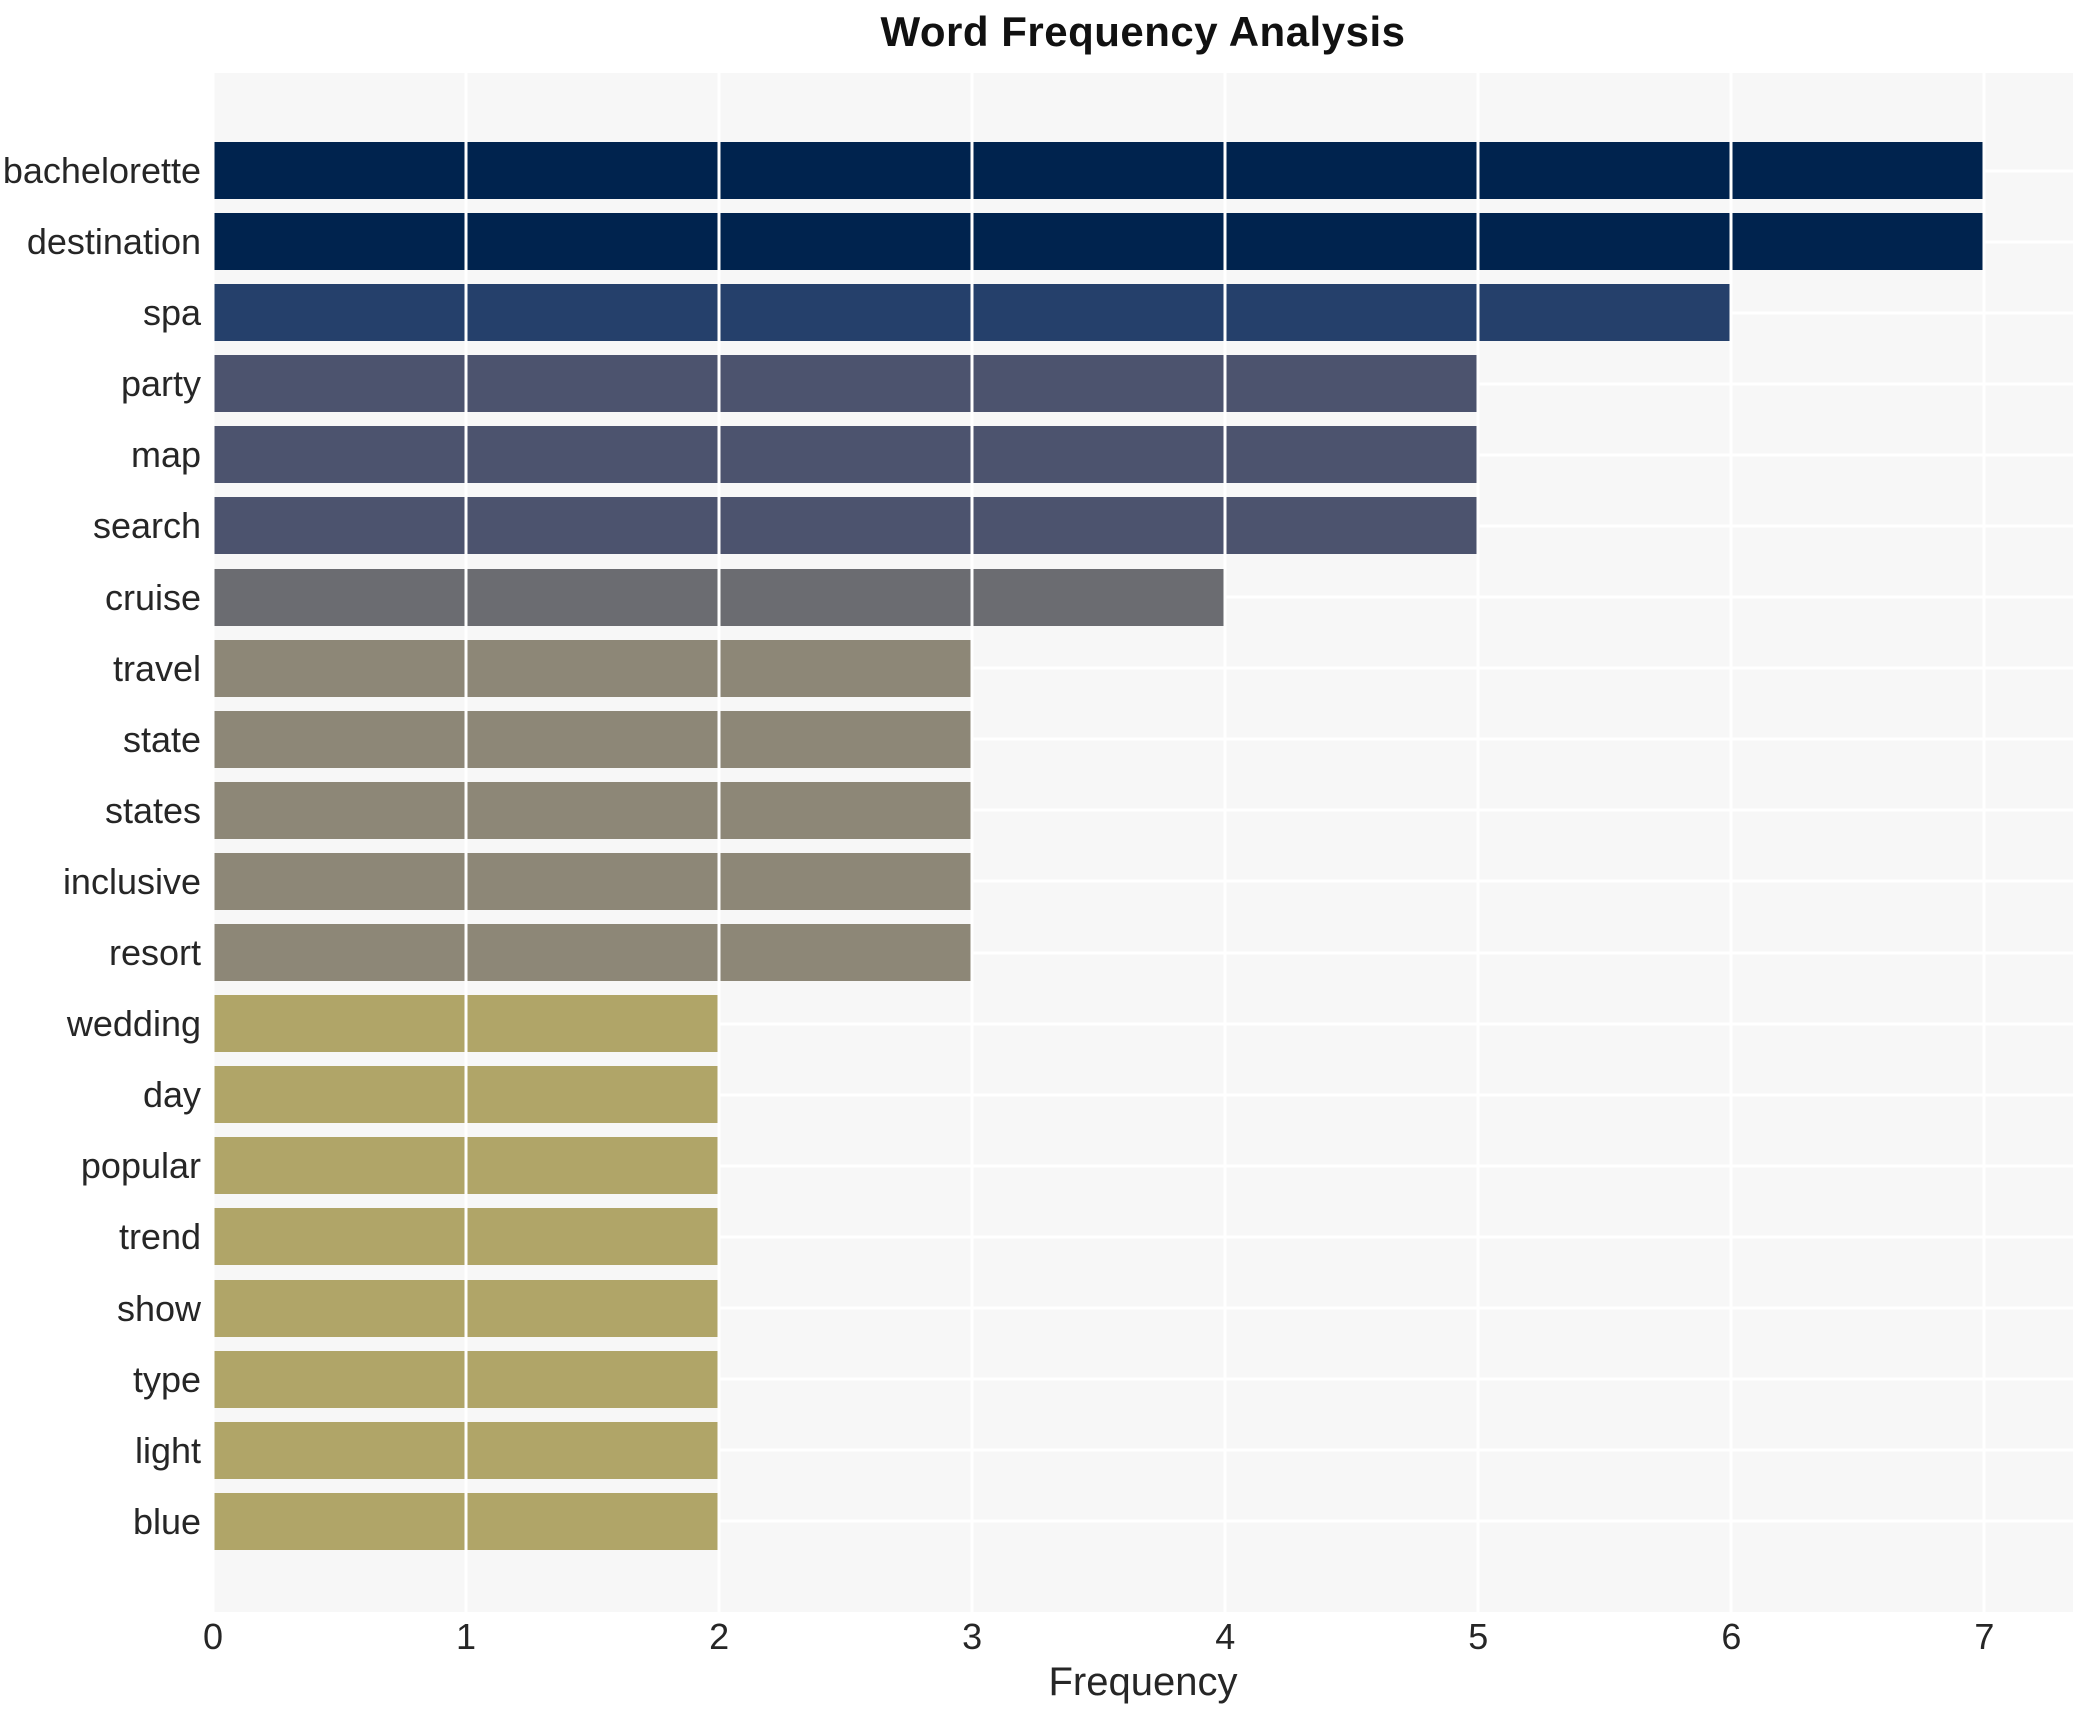  Describe the element at coordinates (166, 1521) in the screenshot. I see `category-label-blue: blue` at that location.